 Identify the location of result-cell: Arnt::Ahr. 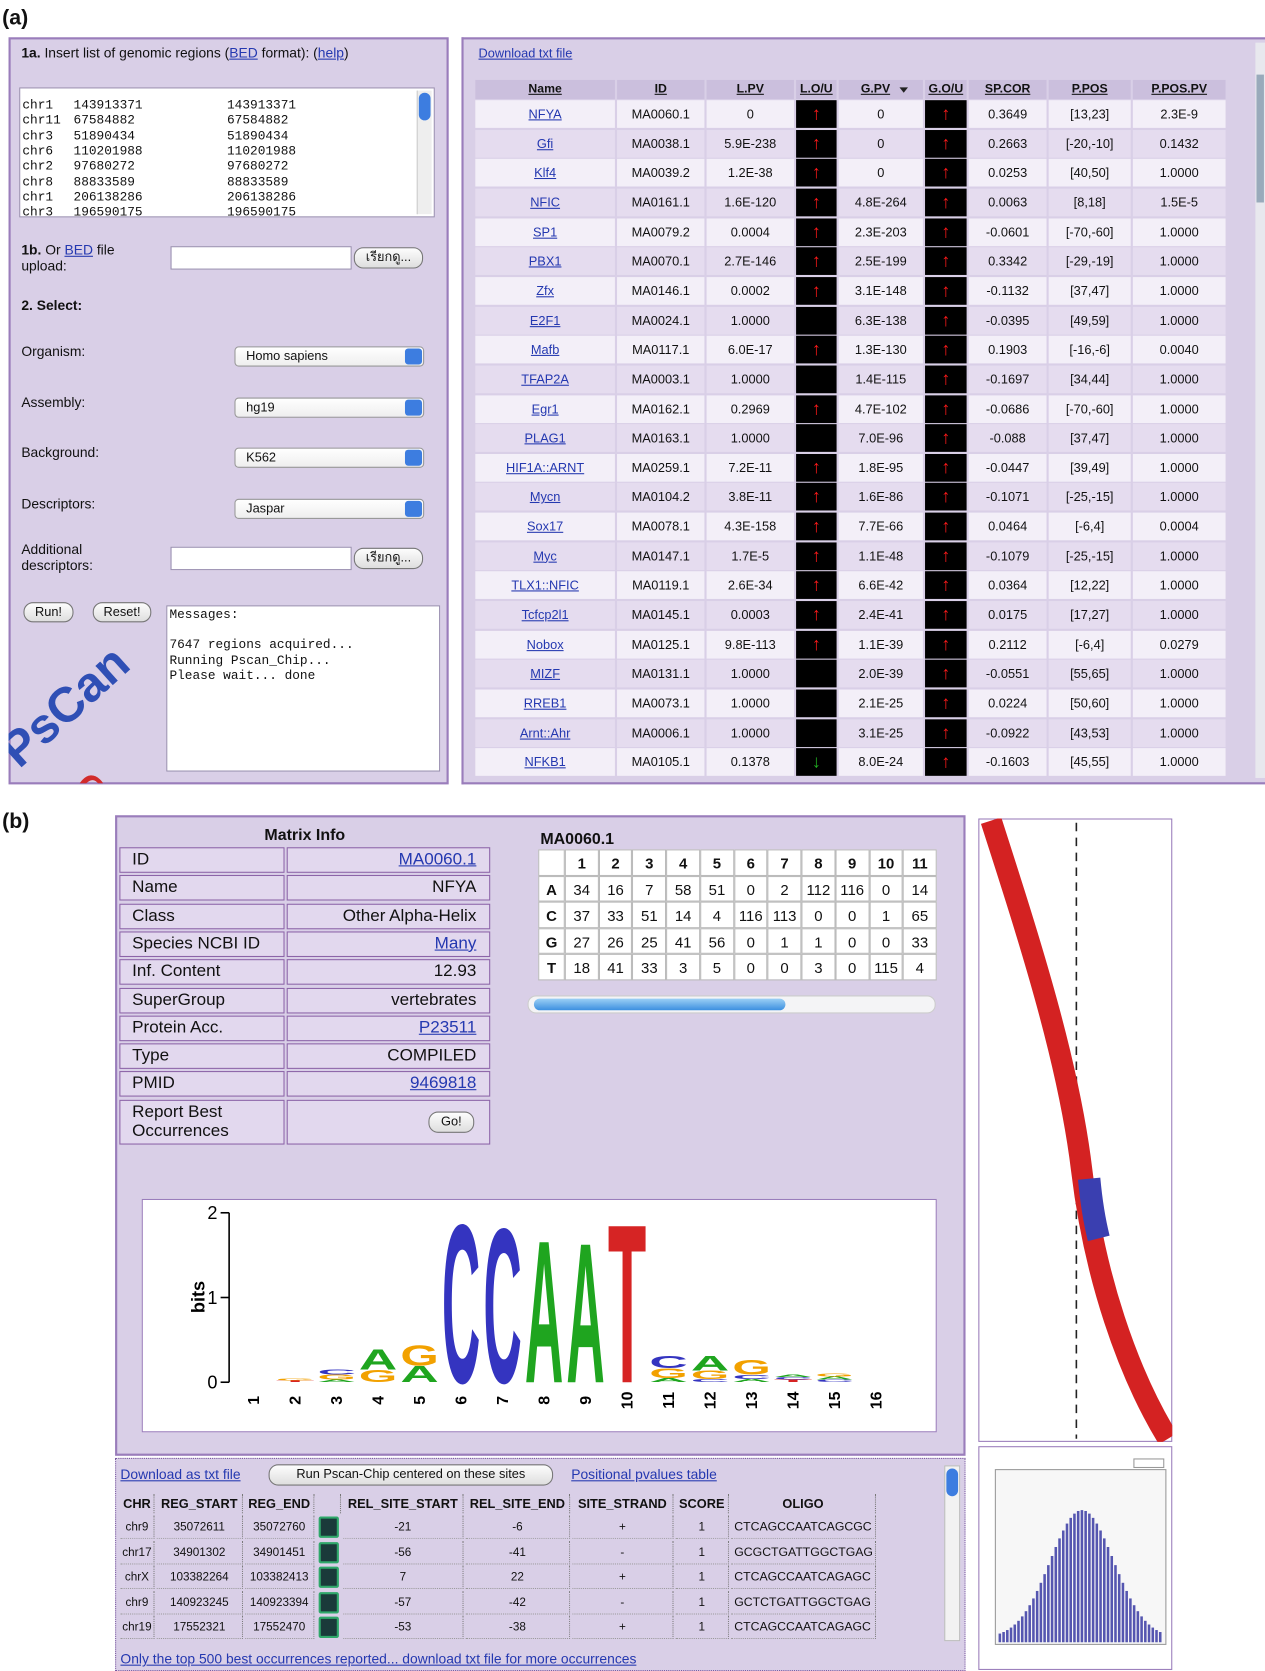
(545, 732).